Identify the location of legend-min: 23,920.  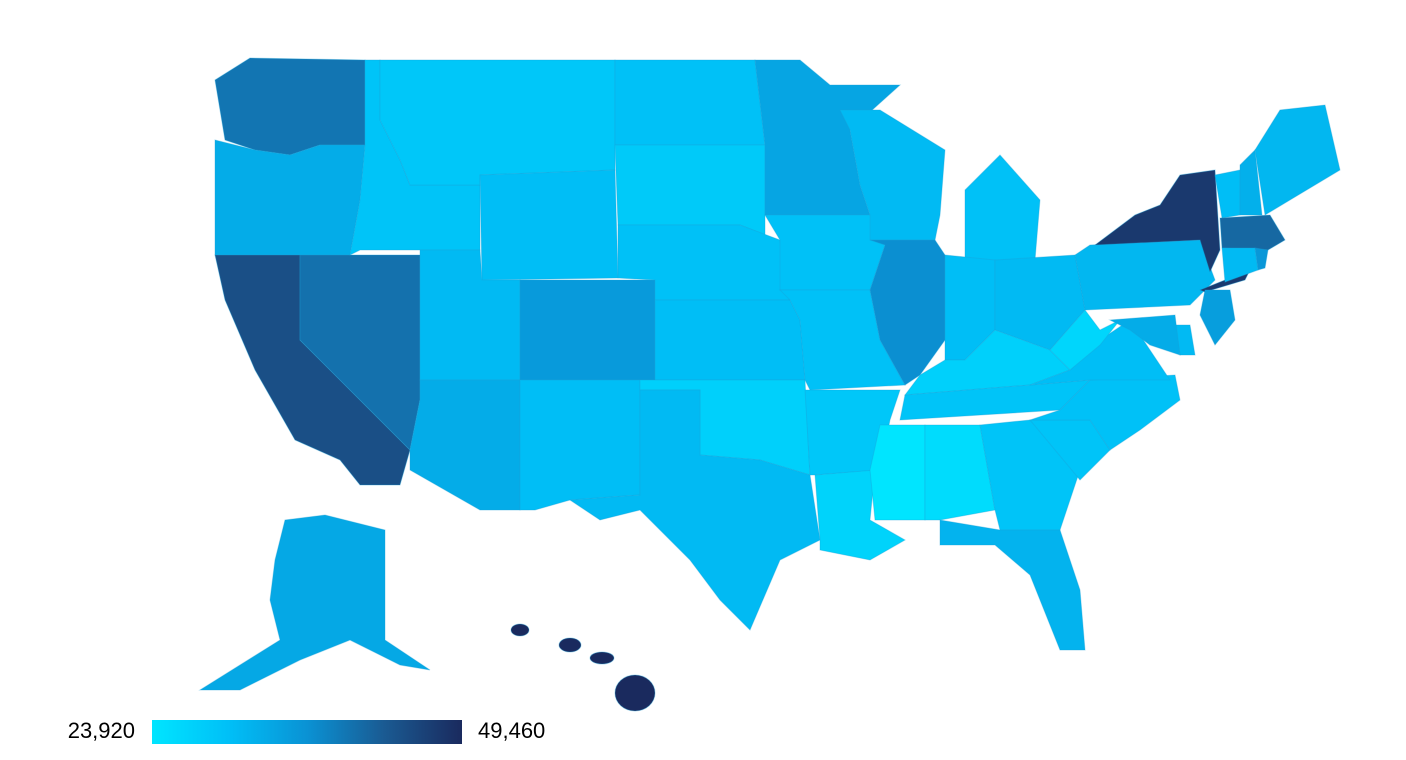
(101, 730).